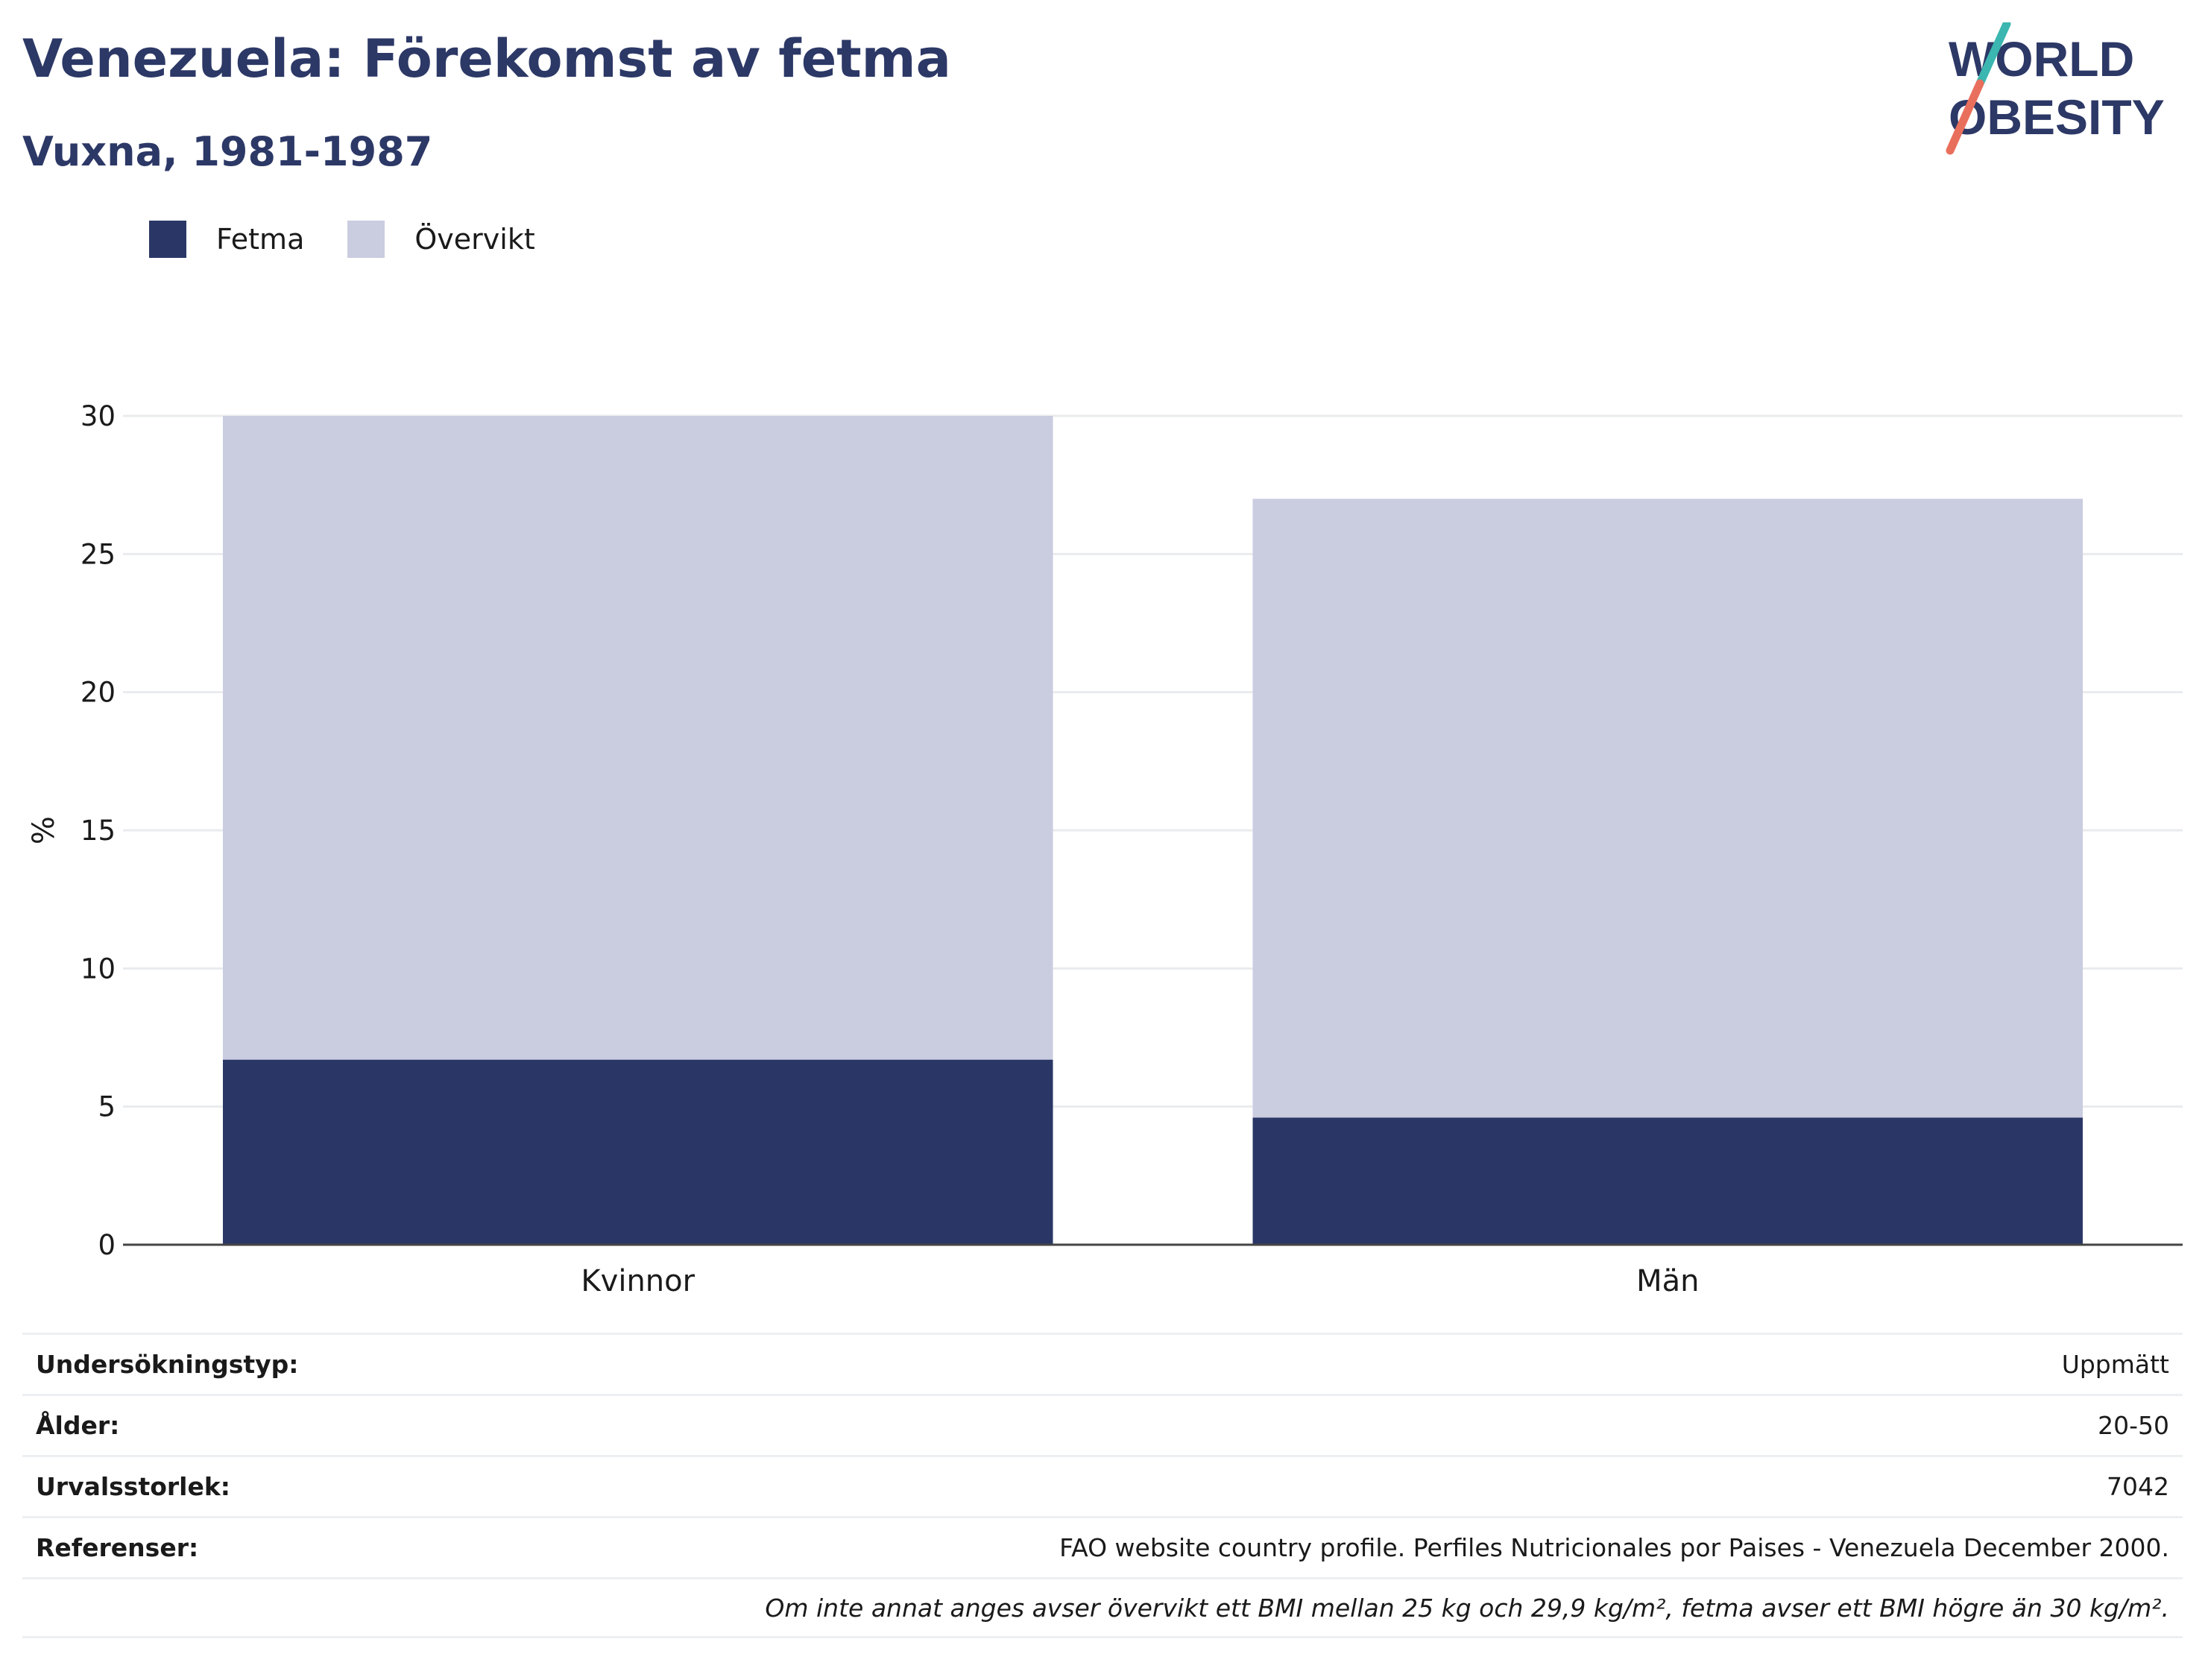 The width and height of the screenshot is (2205, 1680). Describe the element at coordinates (2133, 1425) in the screenshot. I see `info-value: 20-50` at that location.